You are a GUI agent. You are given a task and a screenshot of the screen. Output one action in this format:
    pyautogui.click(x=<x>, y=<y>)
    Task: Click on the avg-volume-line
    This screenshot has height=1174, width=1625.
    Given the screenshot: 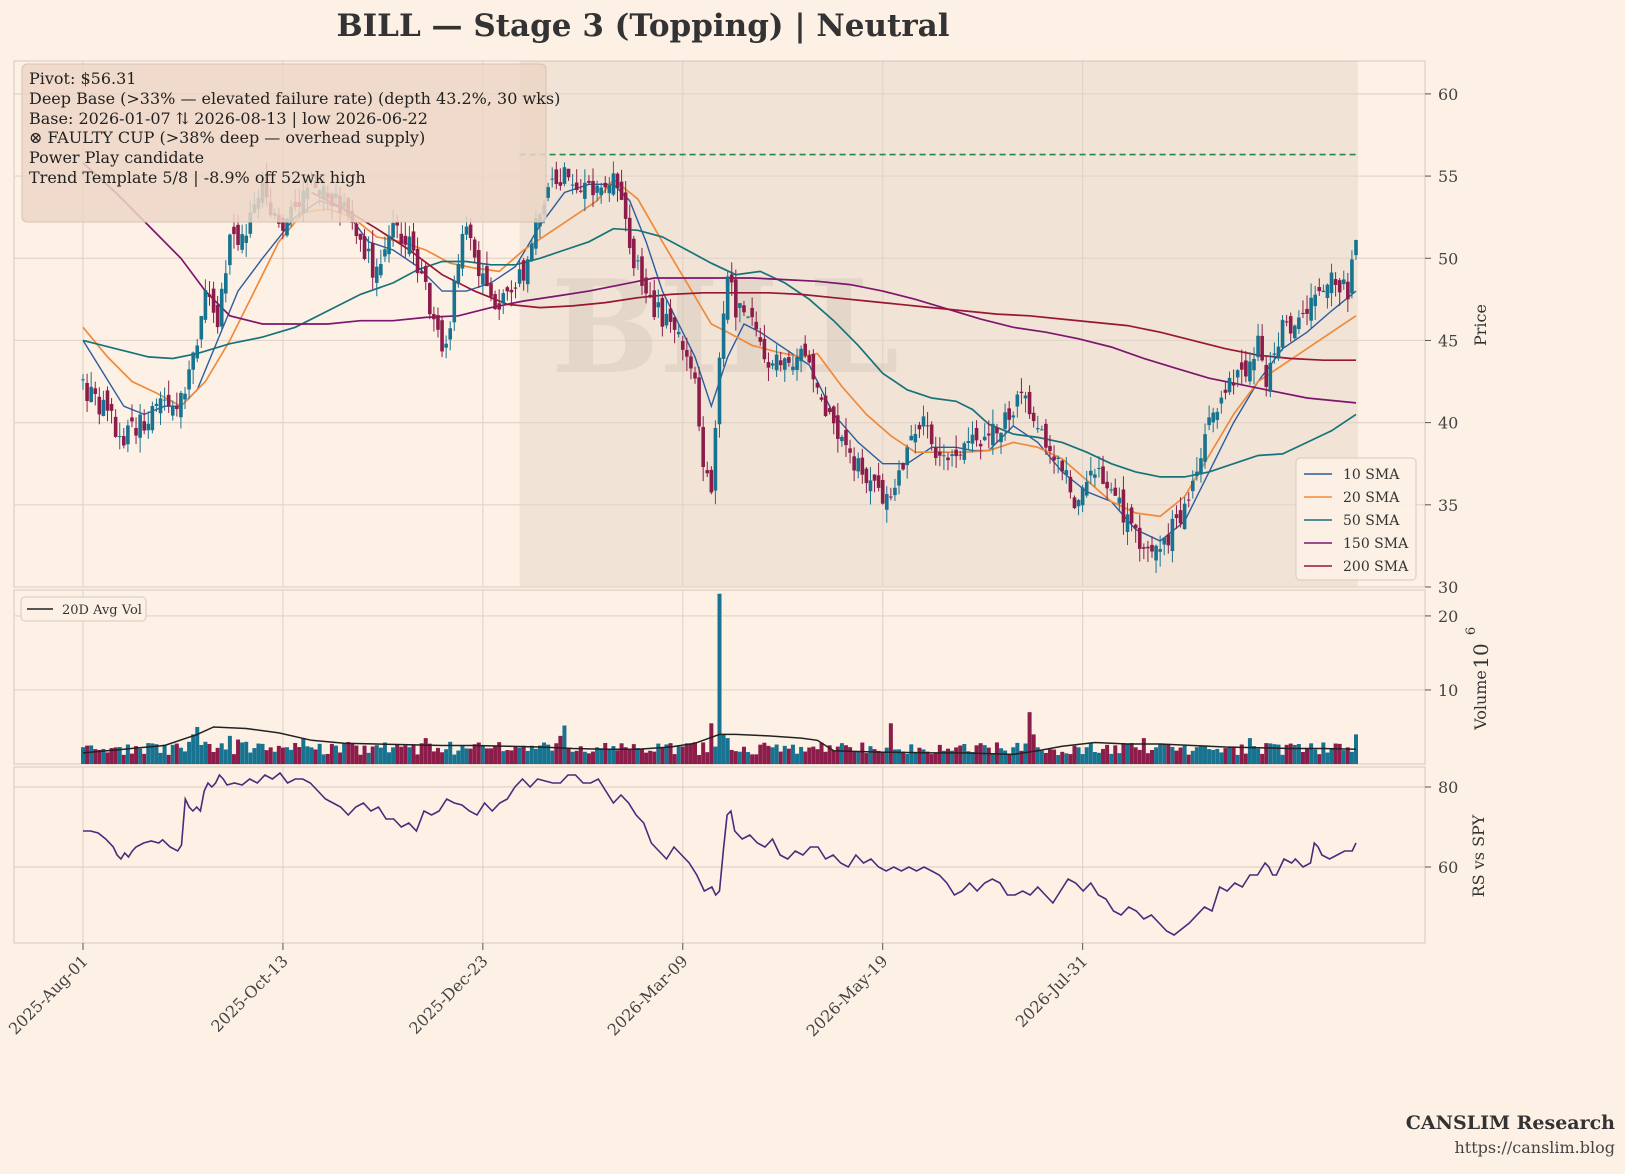 What is the action you would take?
    pyautogui.click(x=719, y=741)
    